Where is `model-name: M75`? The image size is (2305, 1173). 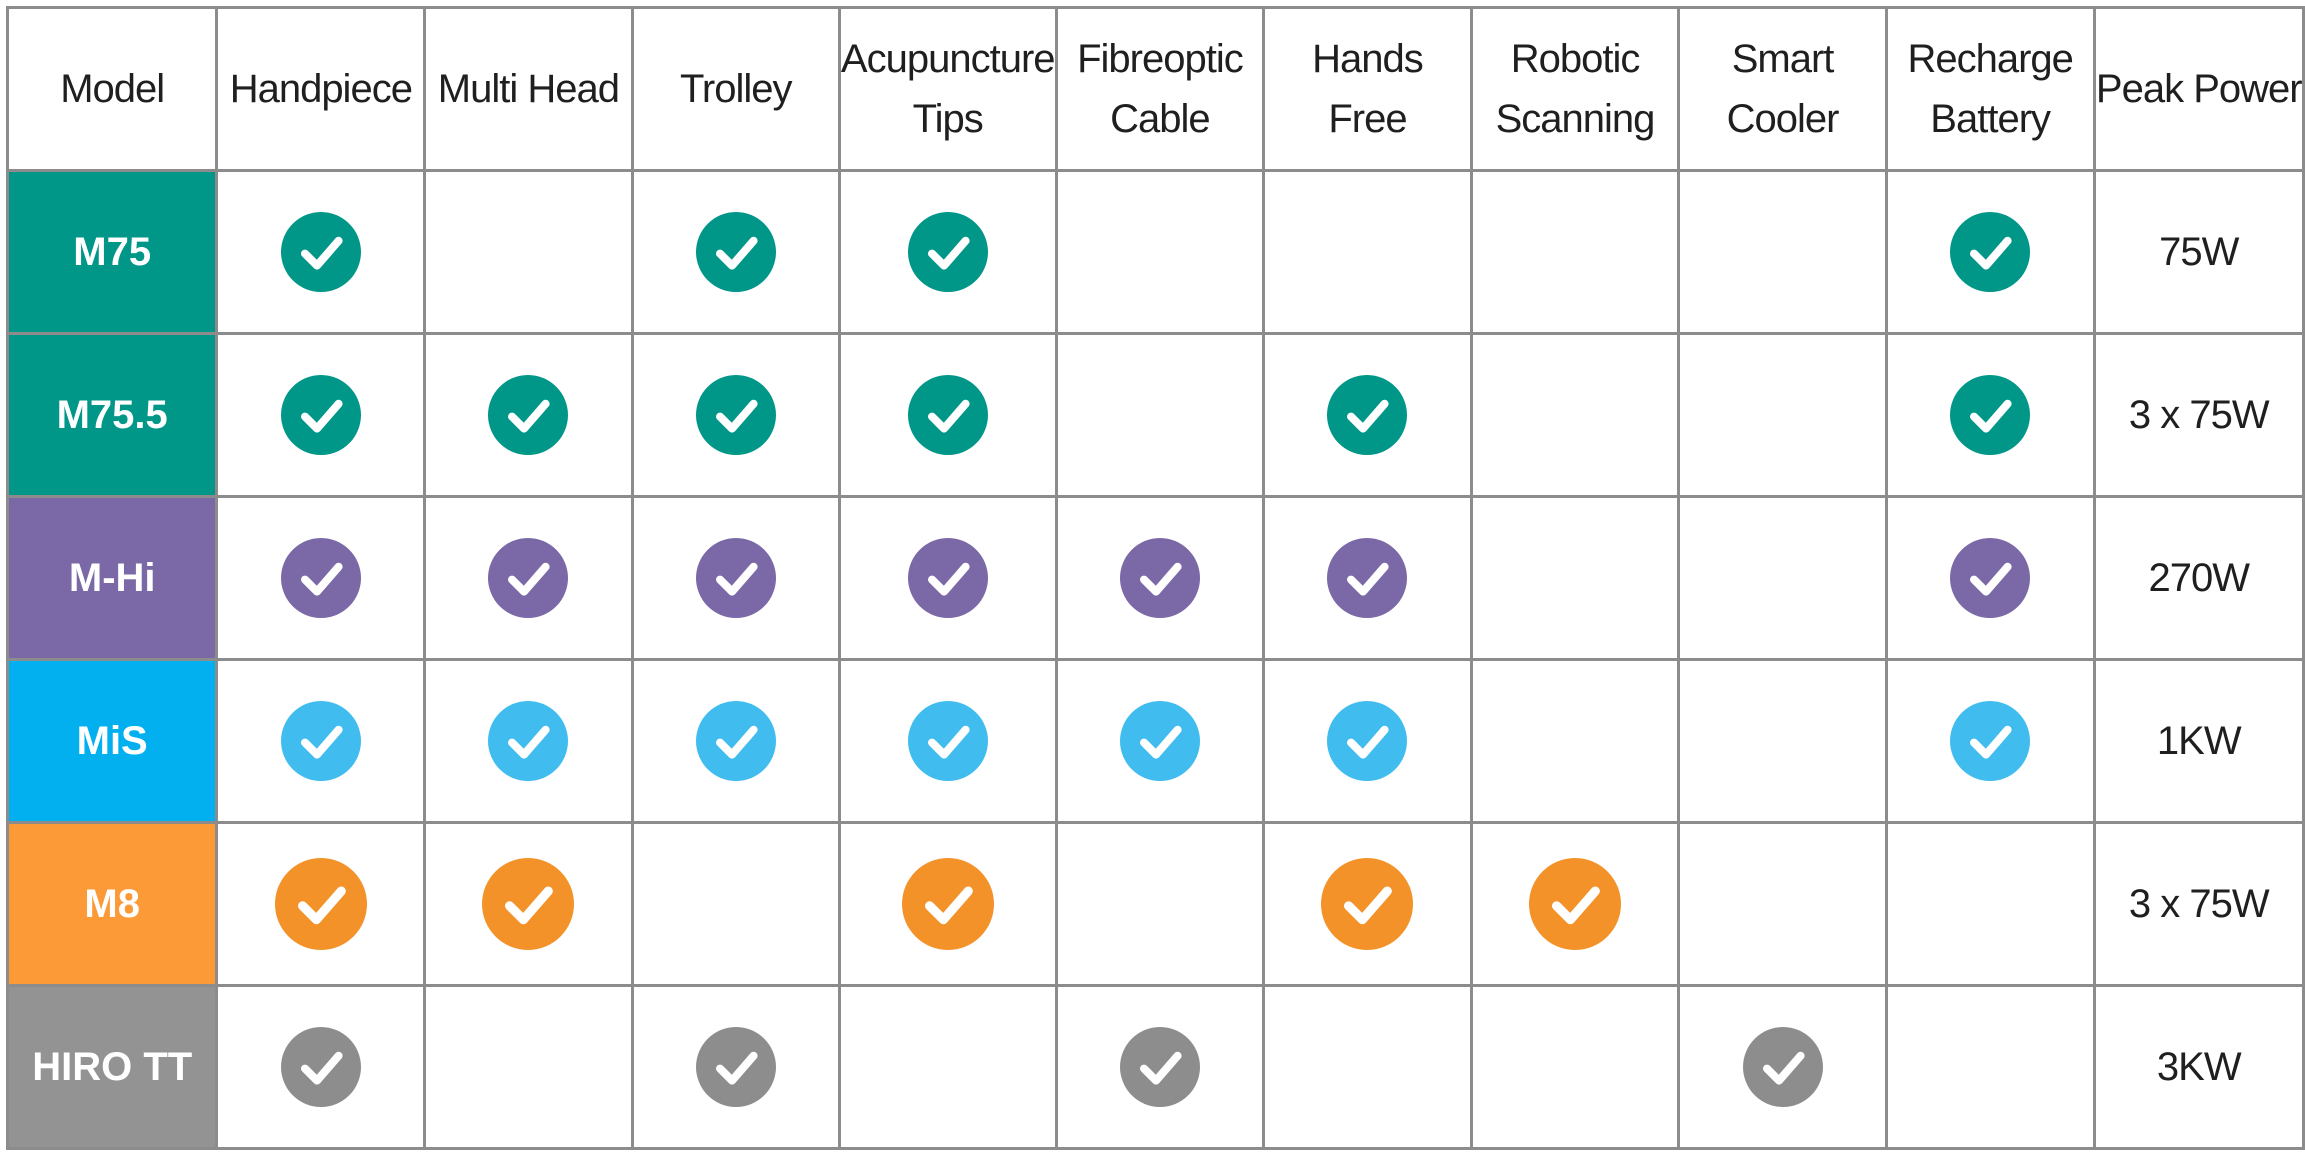
model-name: M75 is located at coordinates (112, 251).